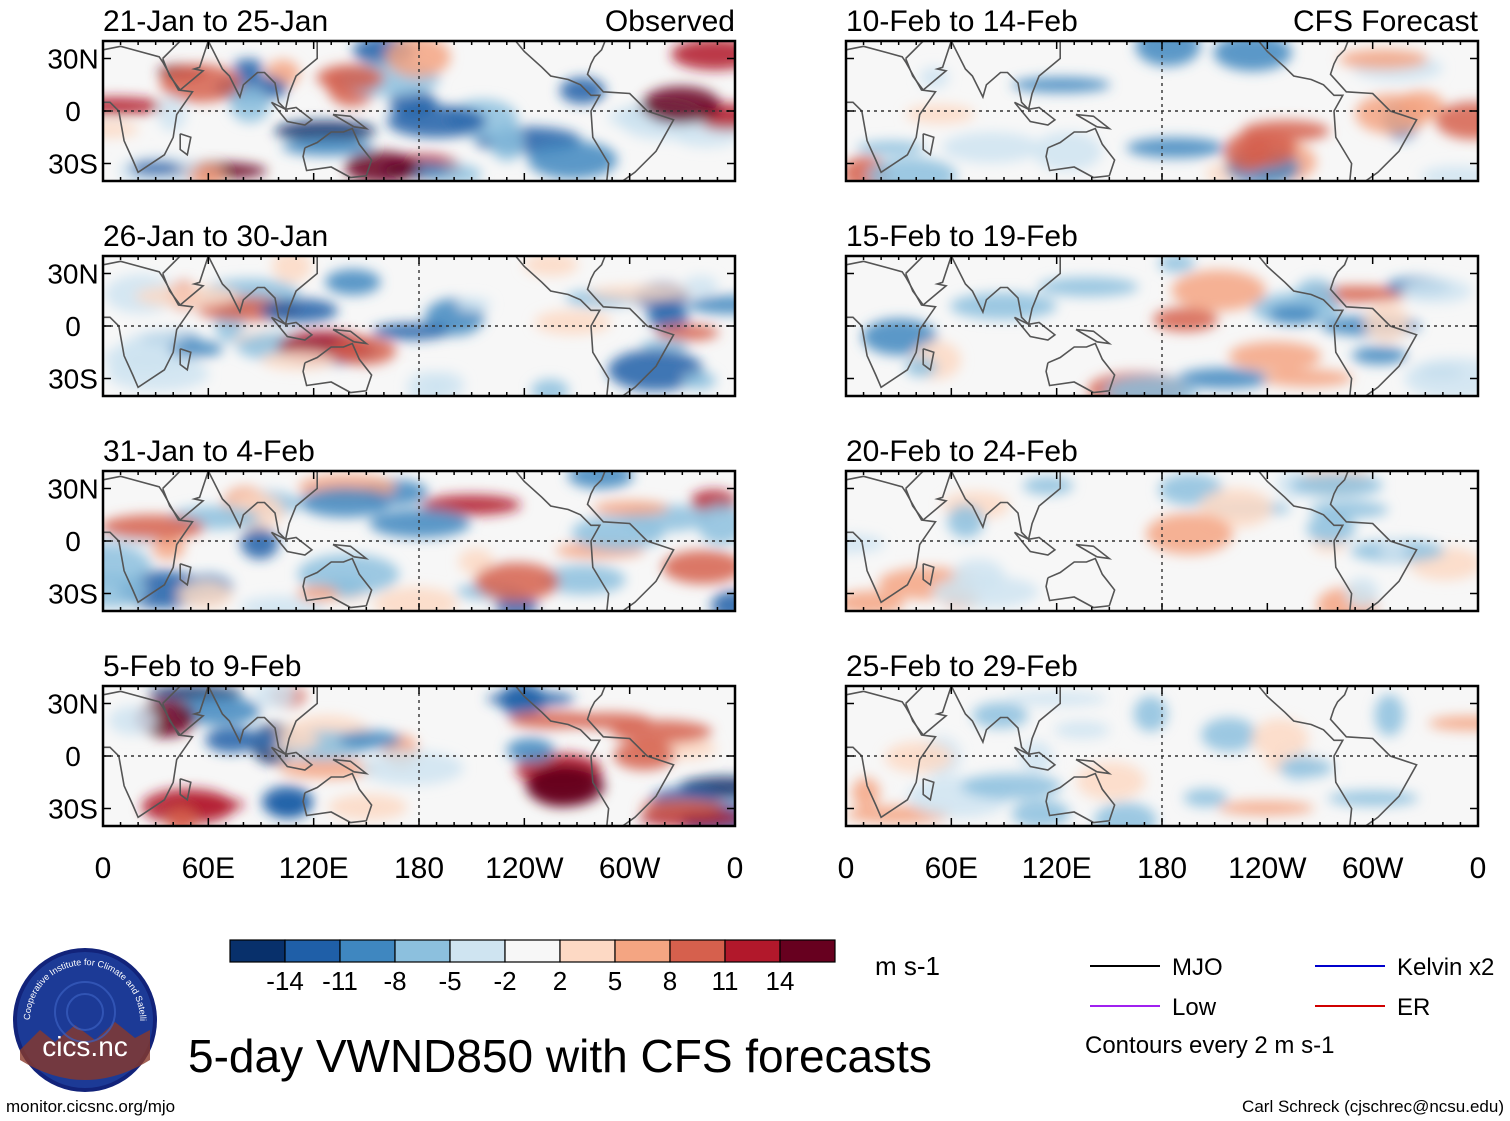  What do you see at coordinates (285, 981) in the screenshot?
I see `colorbar-label: -14` at bounding box center [285, 981].